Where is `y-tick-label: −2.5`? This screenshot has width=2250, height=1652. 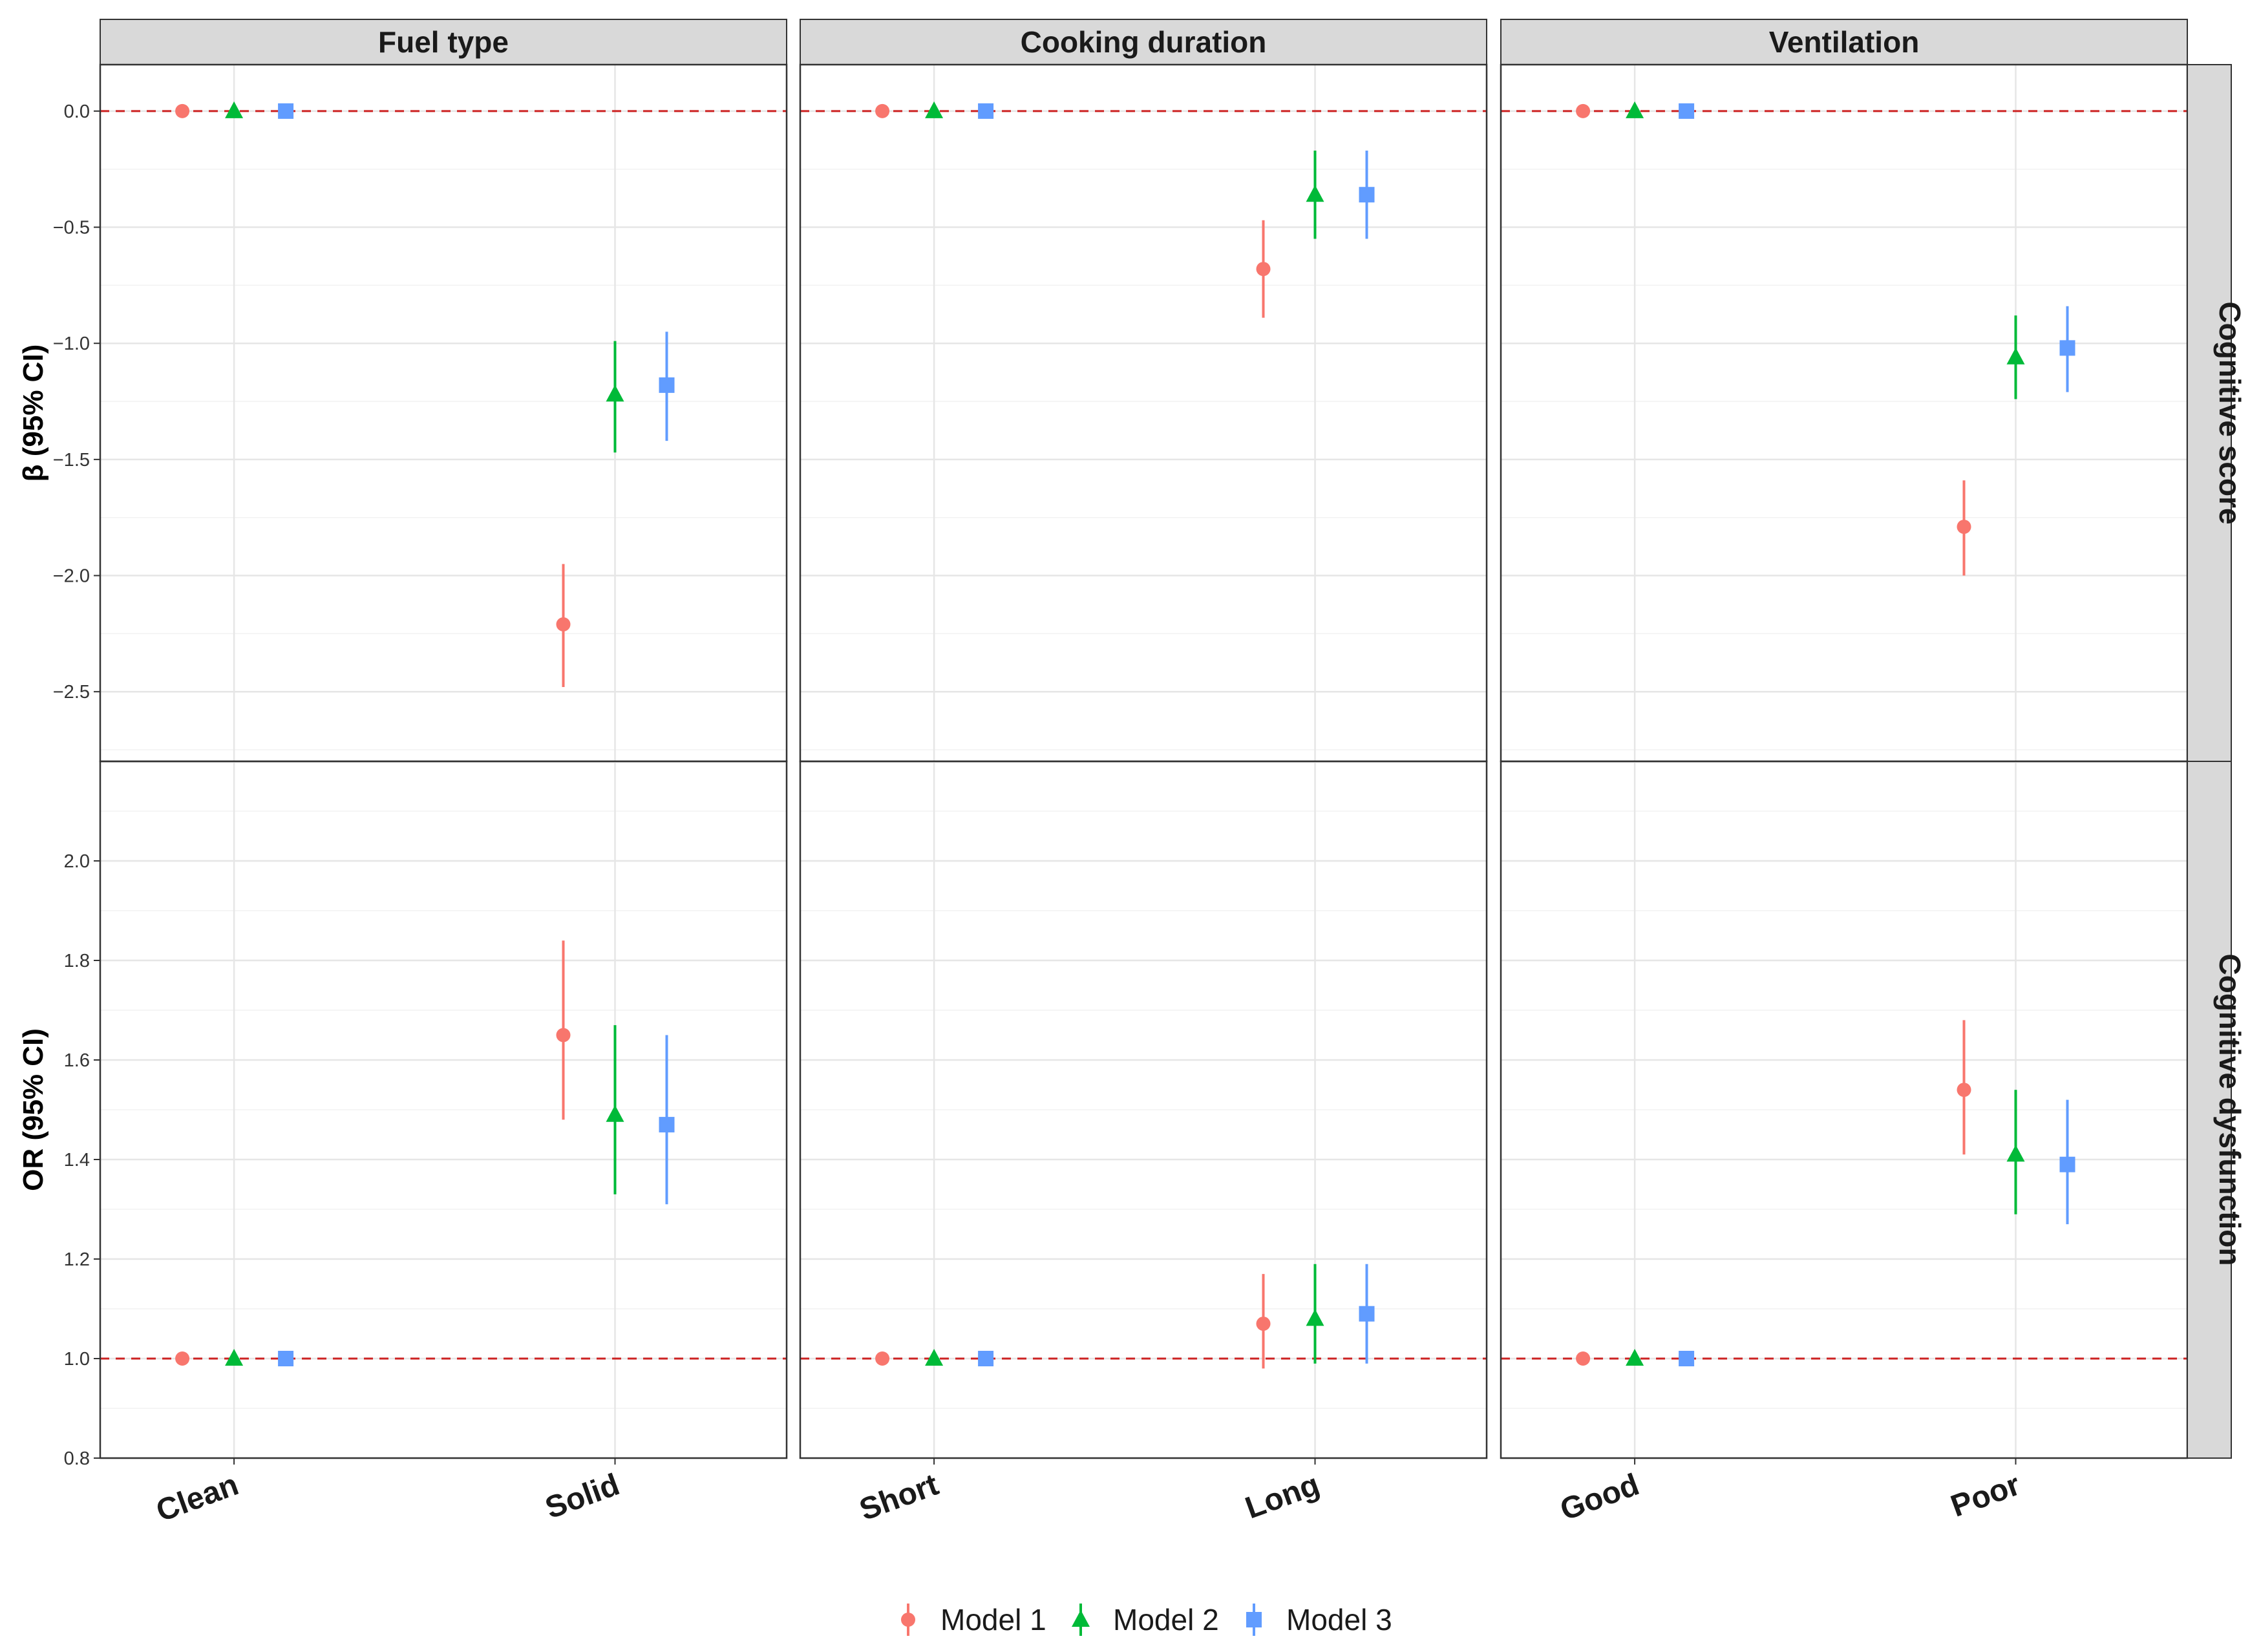
y-tick-label: −2.5 is located at coordinates (71, 692).